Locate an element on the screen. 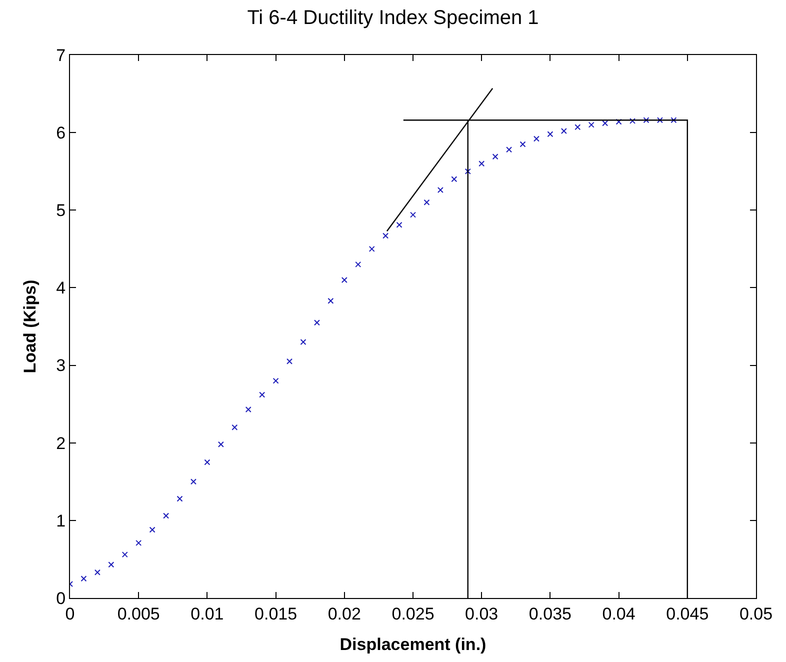  x-tick-label: 0.03 is located at coordinates (481, 614).